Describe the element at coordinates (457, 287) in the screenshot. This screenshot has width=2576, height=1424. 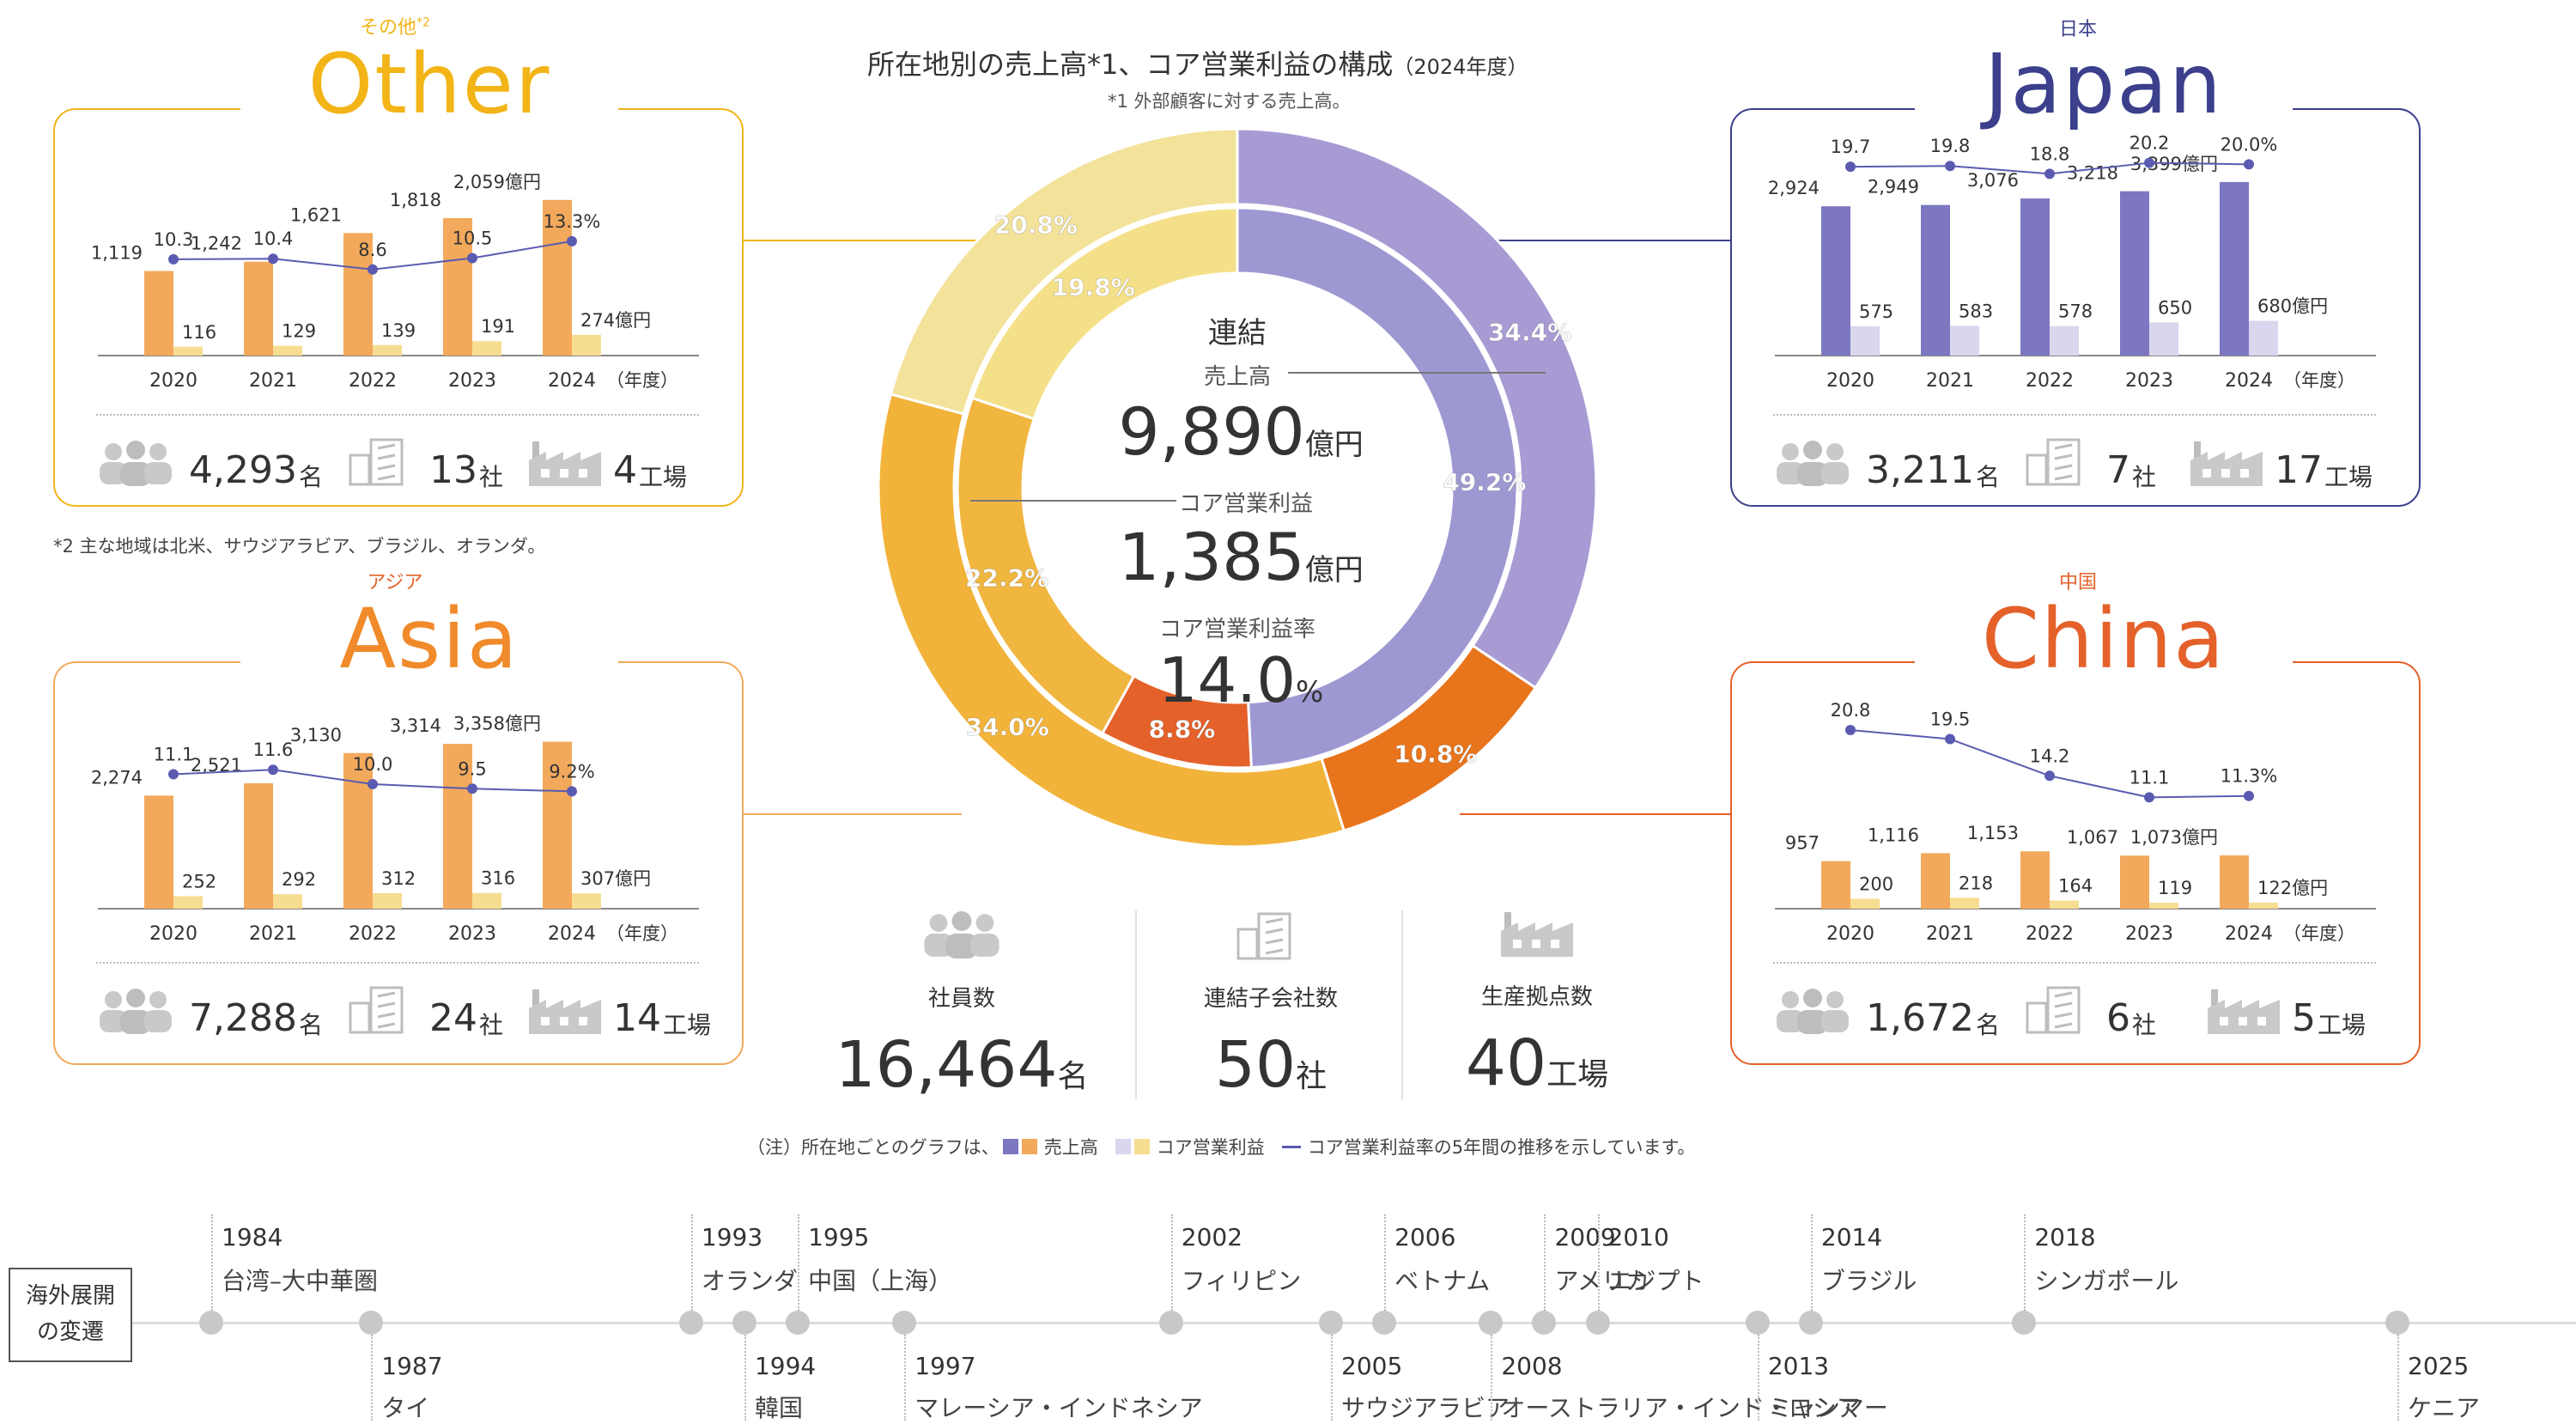
I see `other-sales-bar` at that location.